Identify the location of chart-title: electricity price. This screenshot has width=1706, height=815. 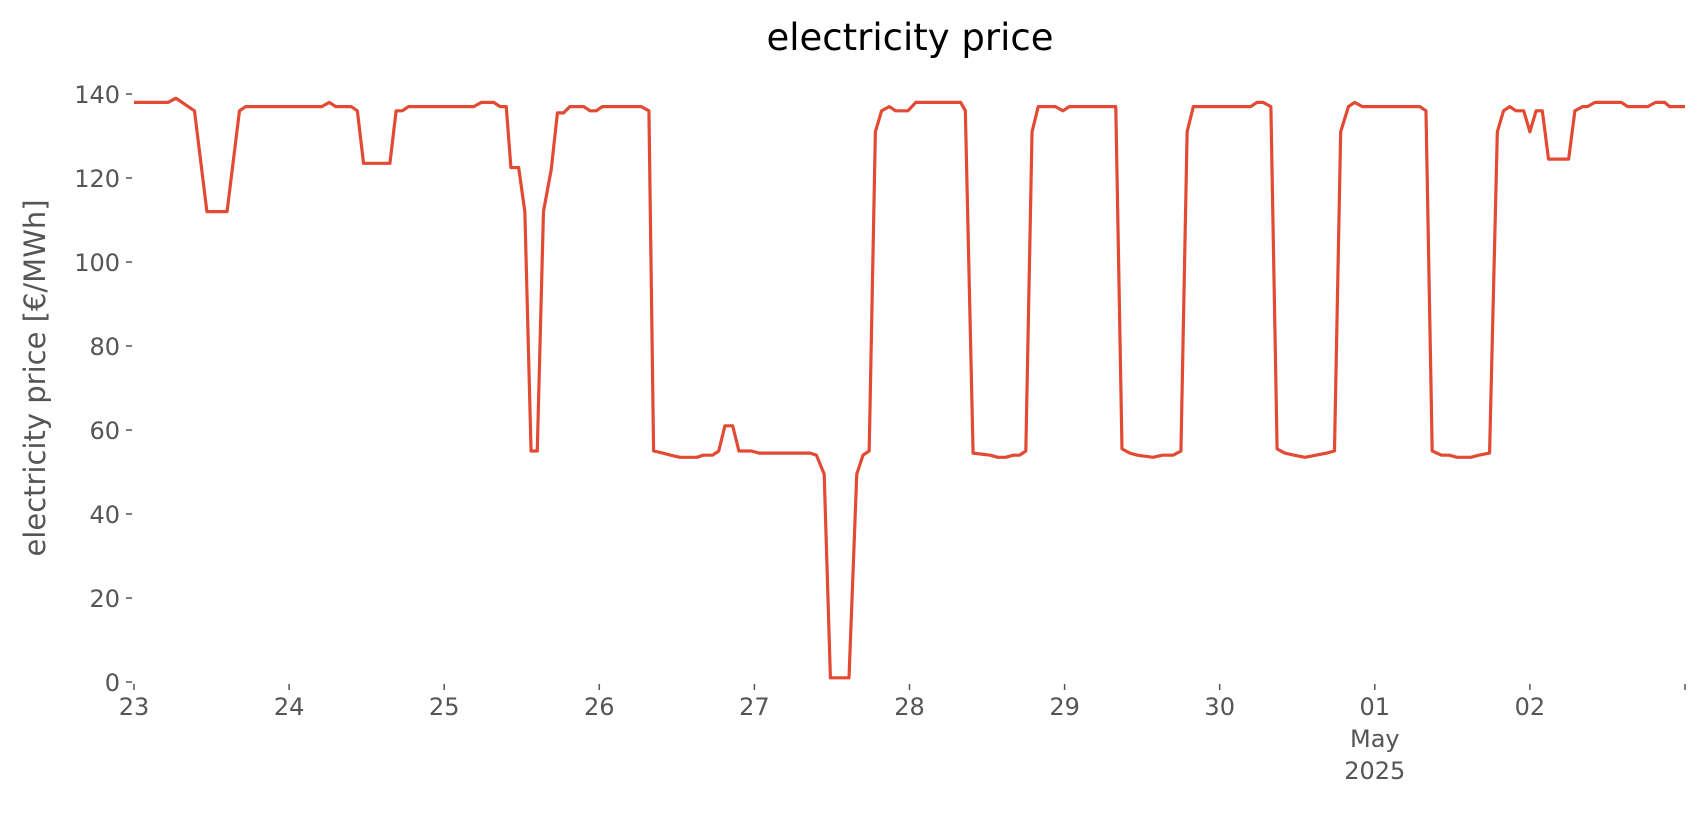
(909, 37).